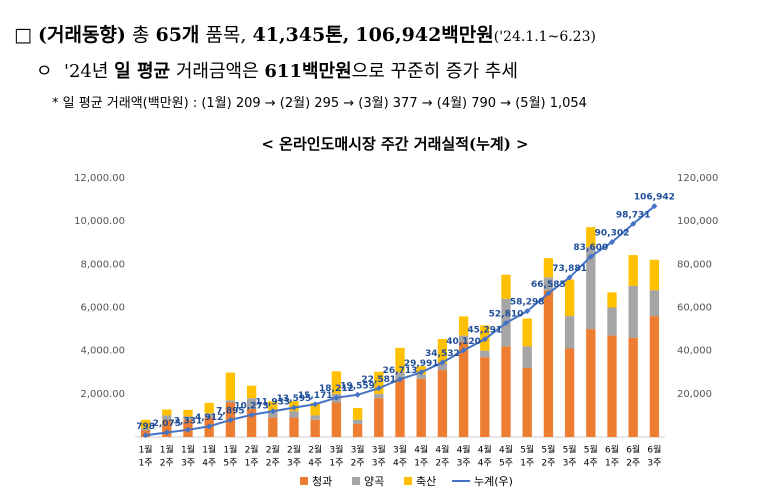 This screenshot has height=495, width=760. Describe the element at coordinates (217, 71) in the screenshot. I see `s: 거래금액은` at that location.